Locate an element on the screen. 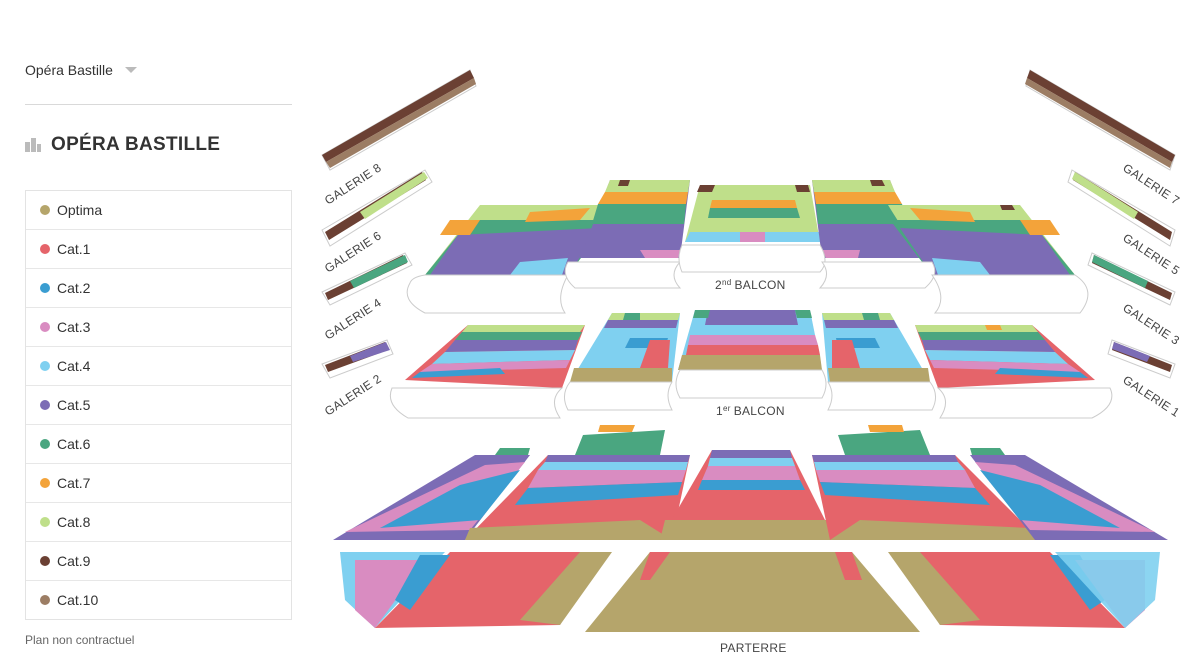 Image resolution: width=1200 pixels, height=667 pixels. galerie-5-right is located at coordinates (1121, 208).